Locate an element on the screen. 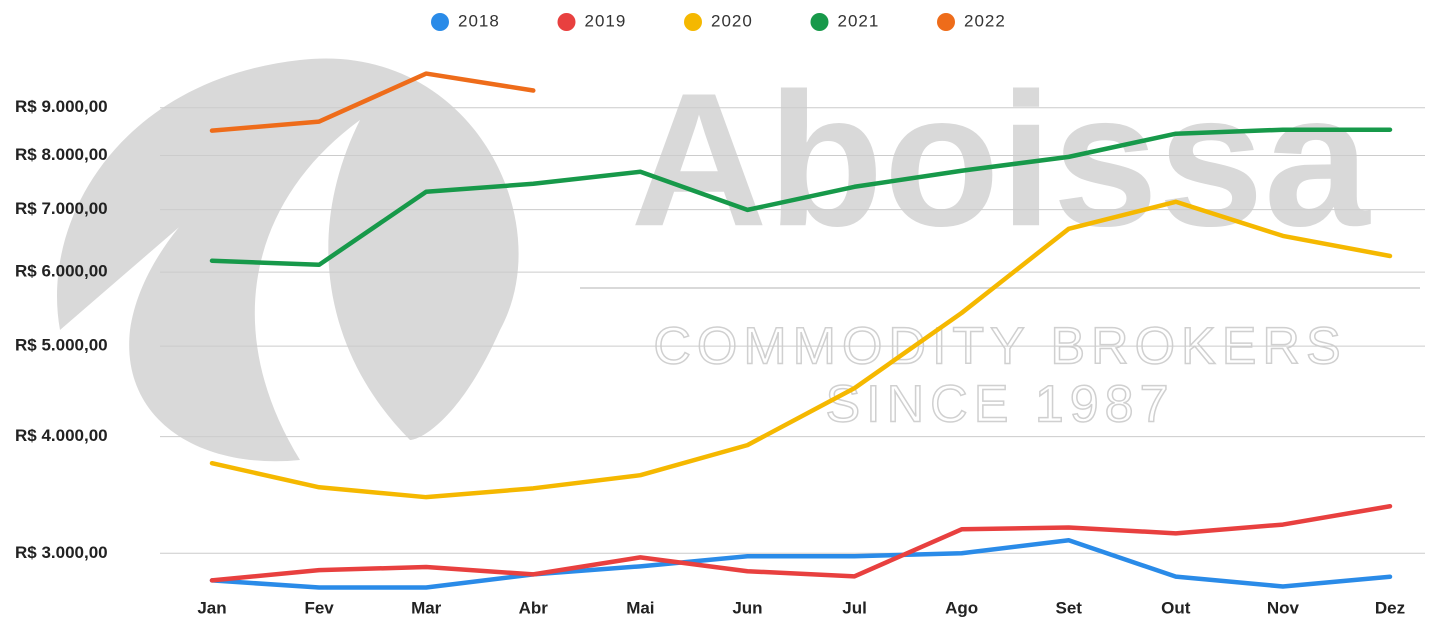 This screenshot has width=1441, height=621. x-tick-label: Nov is located at coordinates (1283, 607).